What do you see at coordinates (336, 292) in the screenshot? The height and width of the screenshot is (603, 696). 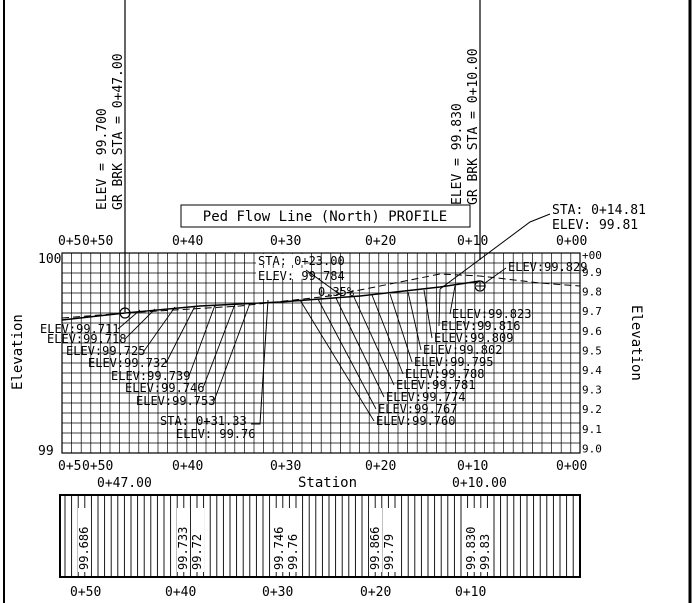 I see `grade-label: 0.35%` at bounding box center [336, 292].